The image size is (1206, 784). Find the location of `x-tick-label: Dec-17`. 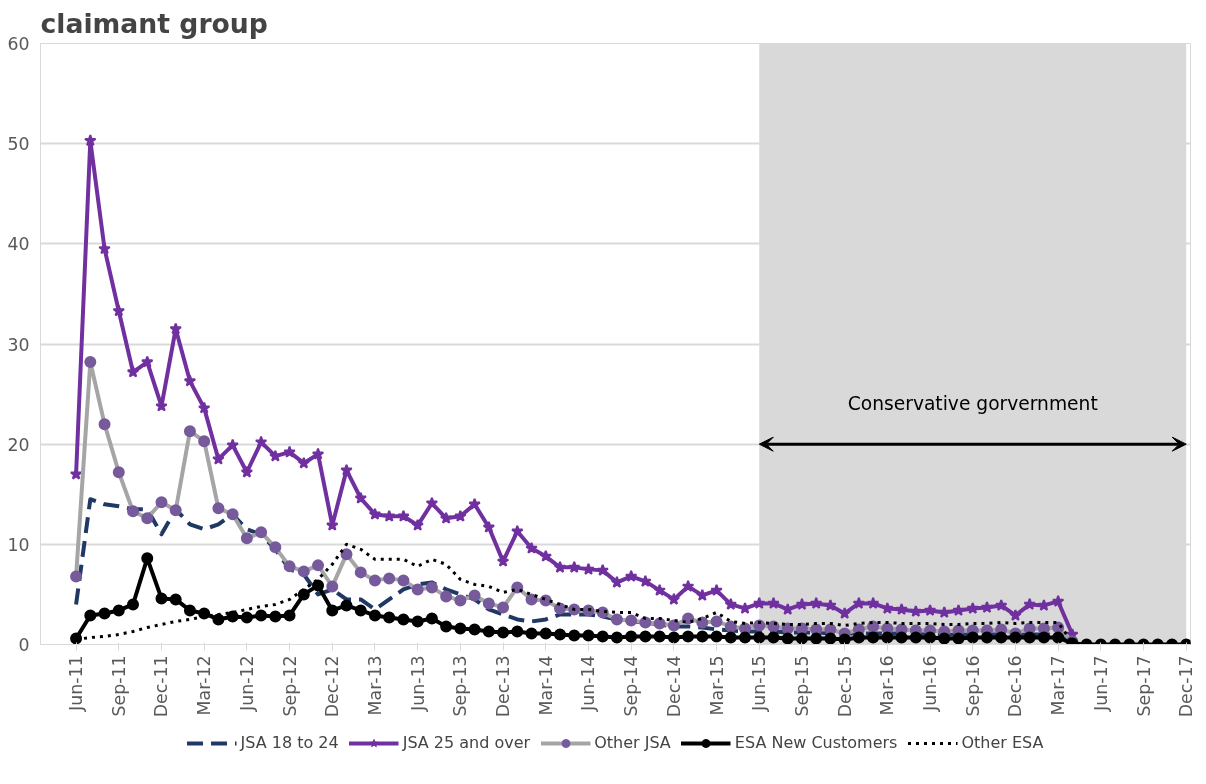

x-tick-label: Dec-17 is located at coordinates (1185, 686).